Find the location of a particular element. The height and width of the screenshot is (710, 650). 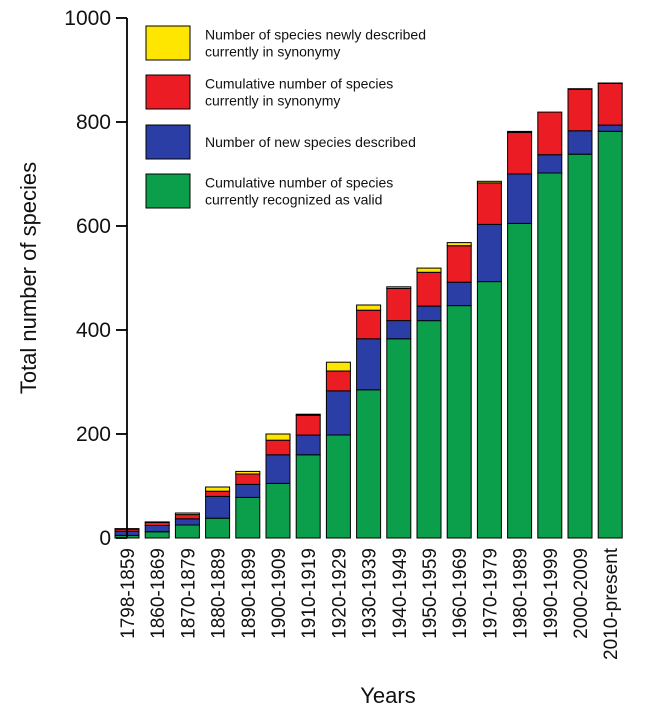

x-tick-label: 2010-present is located at coordinates (611, 603).